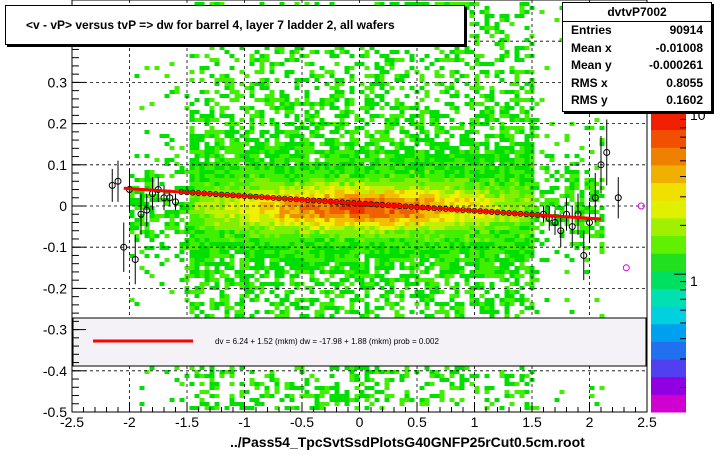 This screenshot has height=455, width=721. Describe the element at coordinates (360, 422) in the screenshot. I see `x-tick-label: 0` at that location.